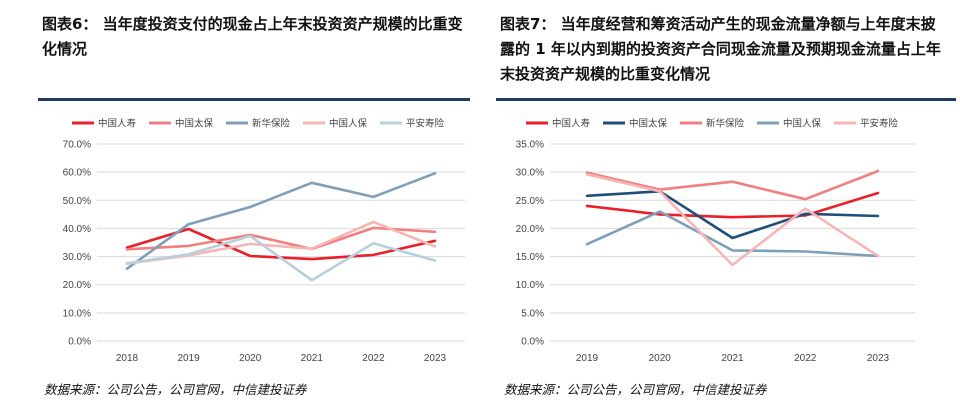 The height and width of the screenshot is (405, 960). I want to click on chart-title: 图表6： 当年度投资支付的现金占上年末投资资产规模的比重变化情况, so click(252, 36).